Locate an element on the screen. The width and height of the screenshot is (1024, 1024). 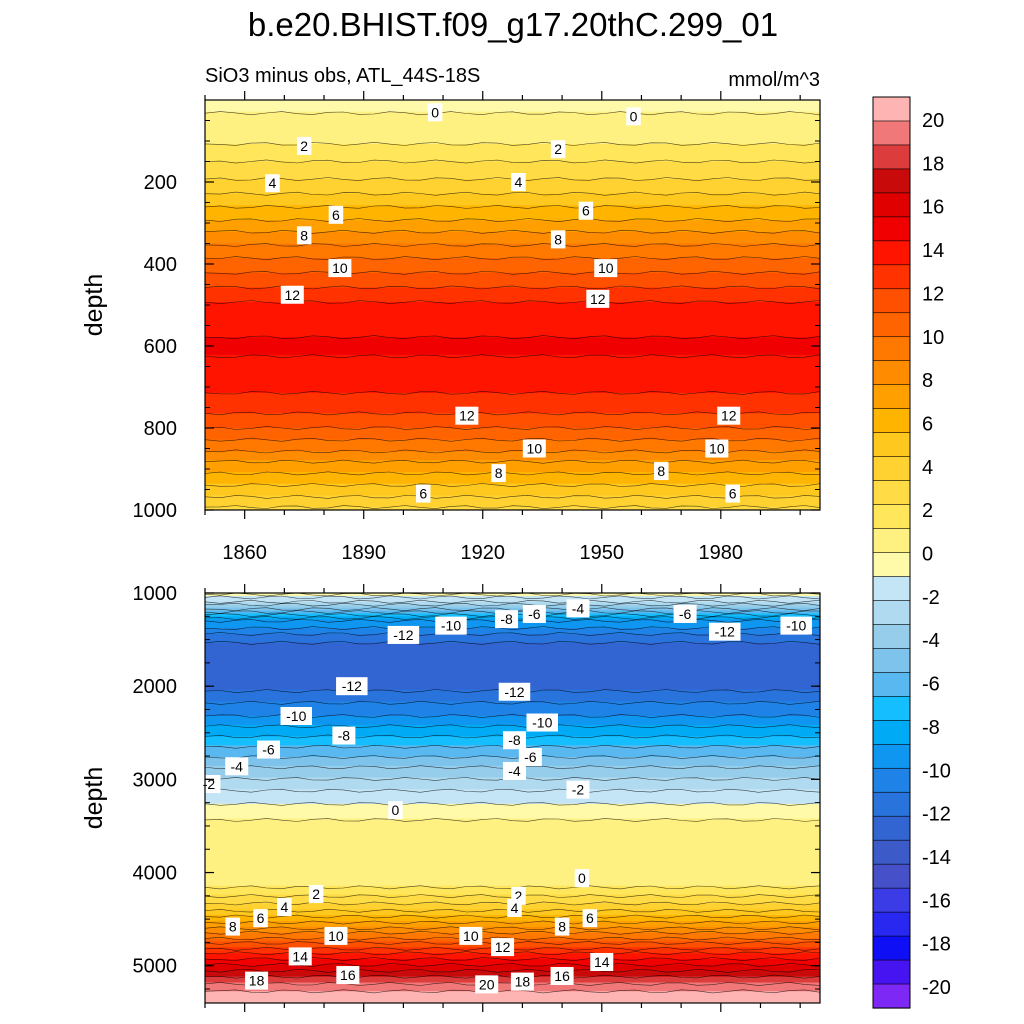
colorbar-label: 8 is located at coordinates (927, 381).